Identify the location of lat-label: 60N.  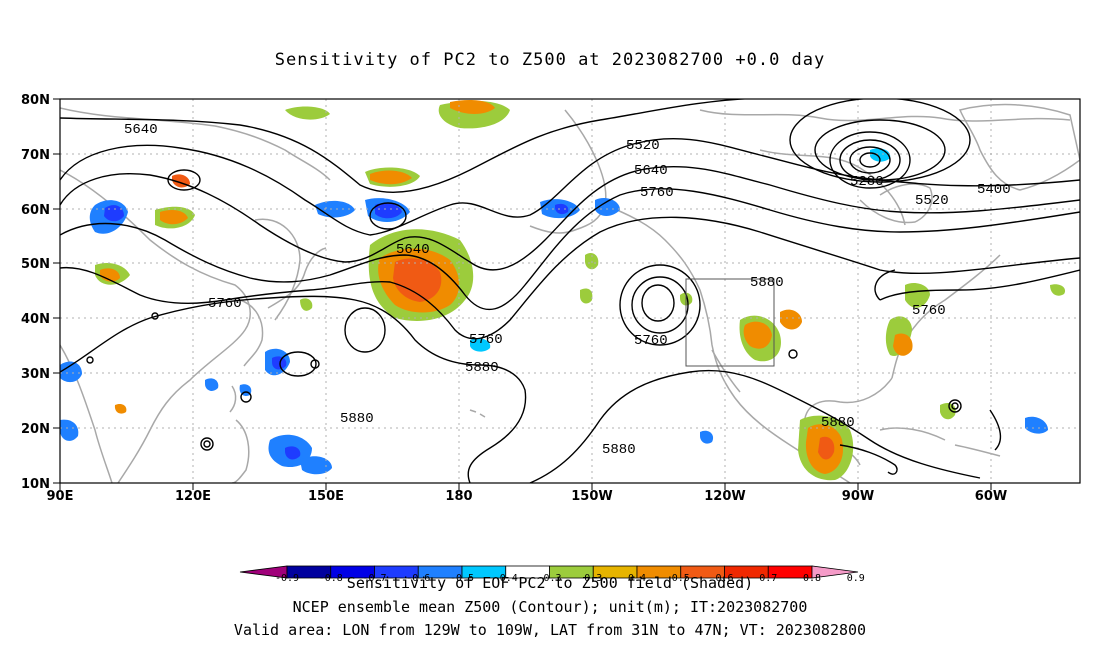
(35, 210).